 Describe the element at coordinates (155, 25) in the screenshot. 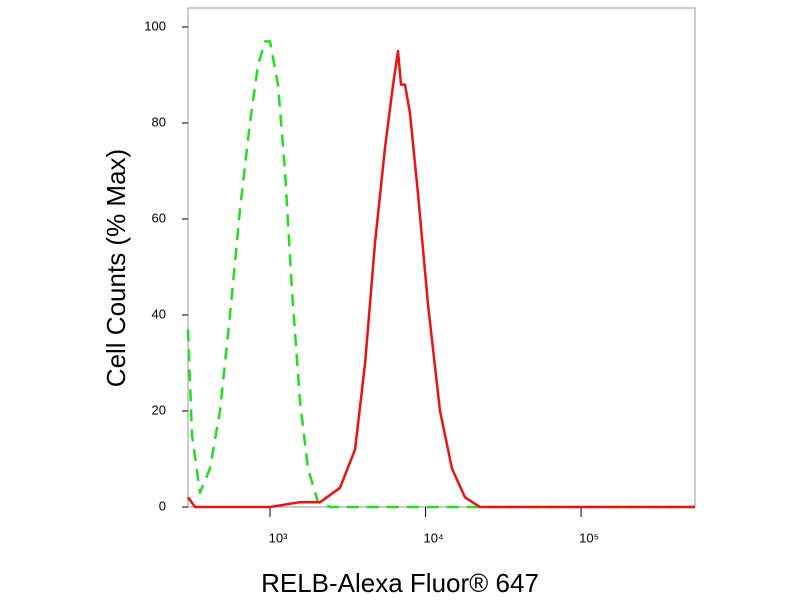

I see `y-tick-label: 100` at that location.